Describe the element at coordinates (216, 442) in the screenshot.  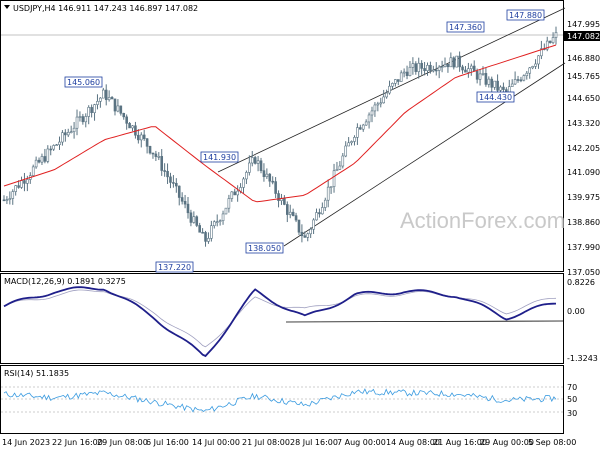
I see `time-tick-label: 14 Jul 00:00` at that location.